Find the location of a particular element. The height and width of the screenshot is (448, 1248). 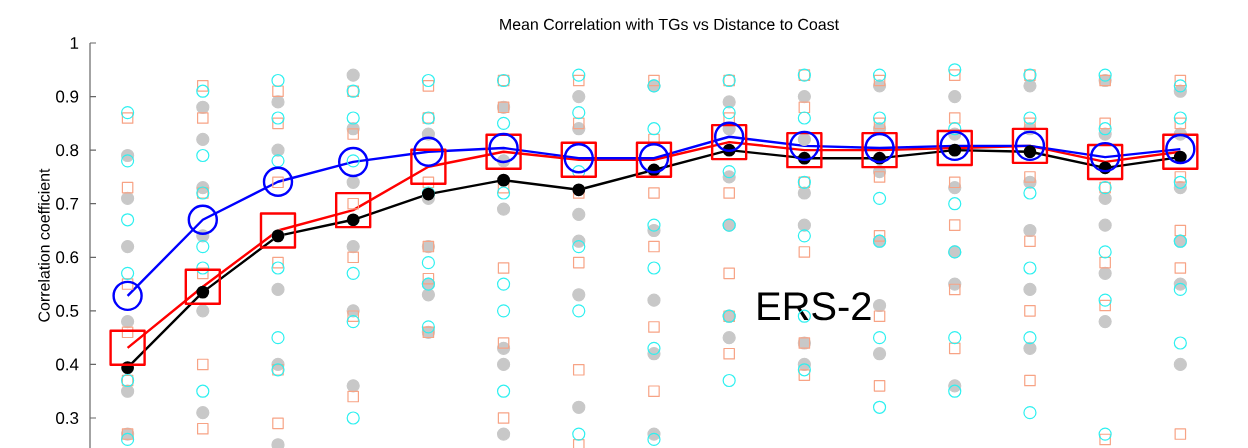

y-axis-title: Correlation coefficient is located at coordinates (44, 245).